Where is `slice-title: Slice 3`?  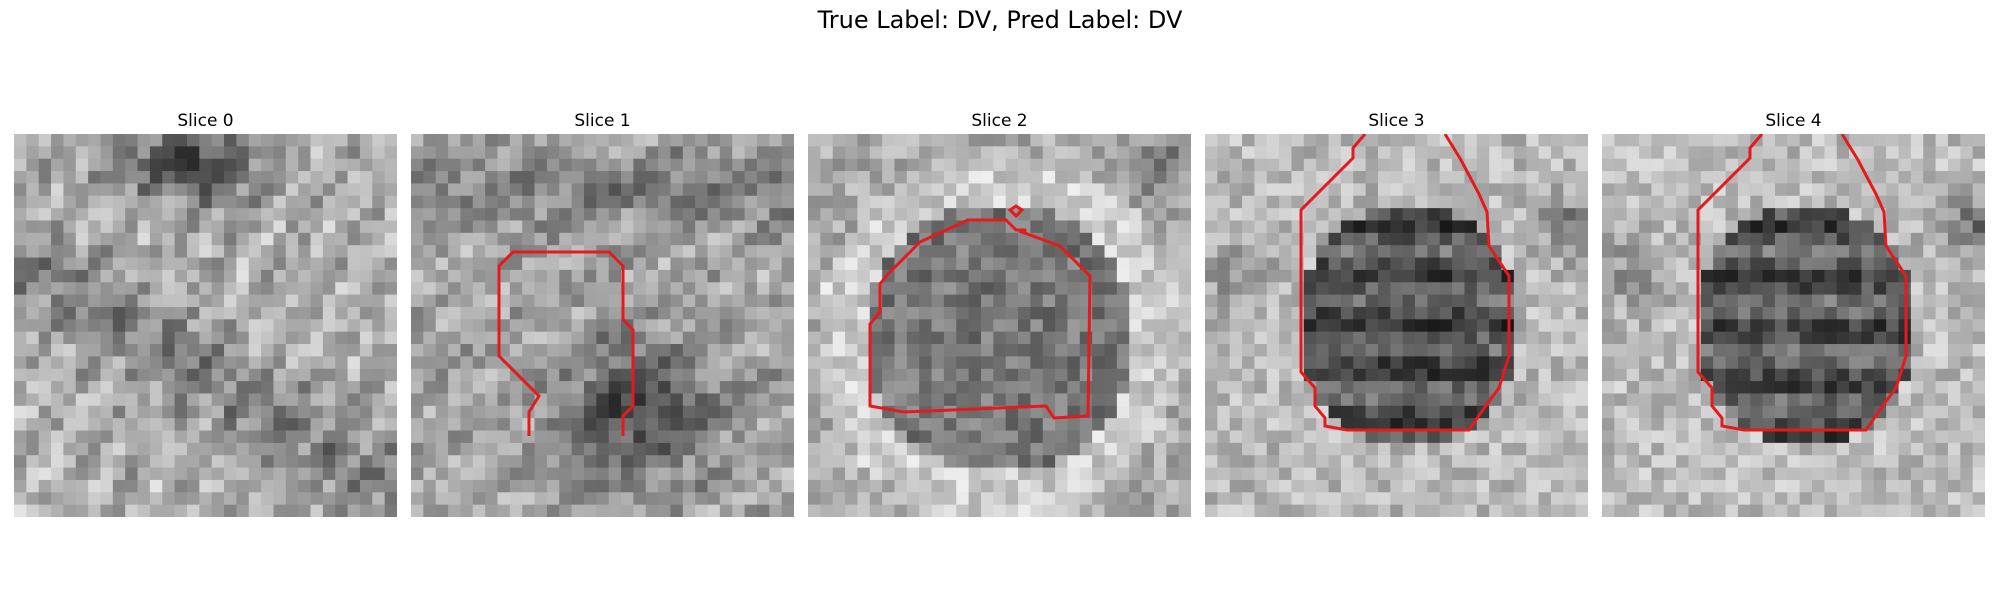 slice-title: Slice 3 is located at coordinates (1396, 121).